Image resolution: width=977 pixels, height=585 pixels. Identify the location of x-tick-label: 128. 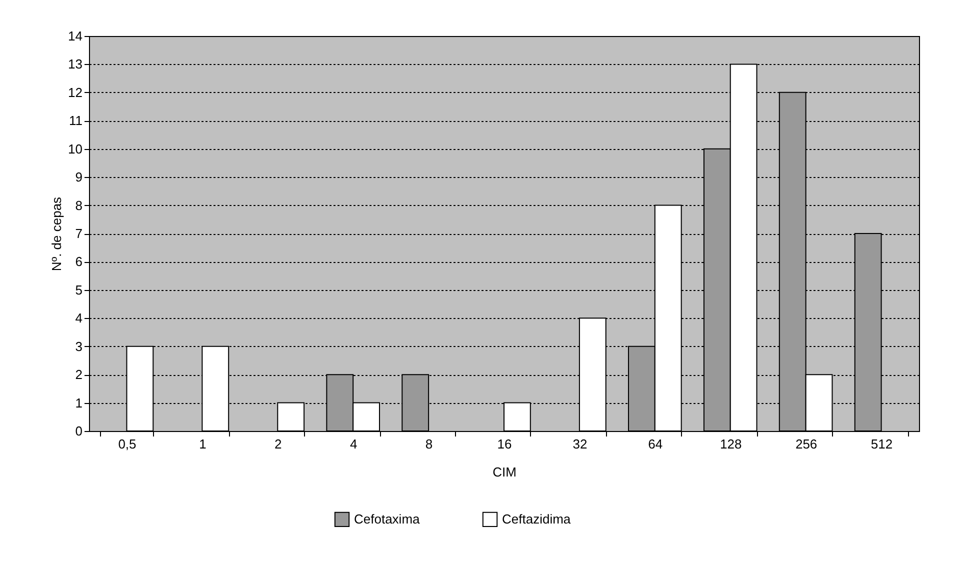
(731, 444).